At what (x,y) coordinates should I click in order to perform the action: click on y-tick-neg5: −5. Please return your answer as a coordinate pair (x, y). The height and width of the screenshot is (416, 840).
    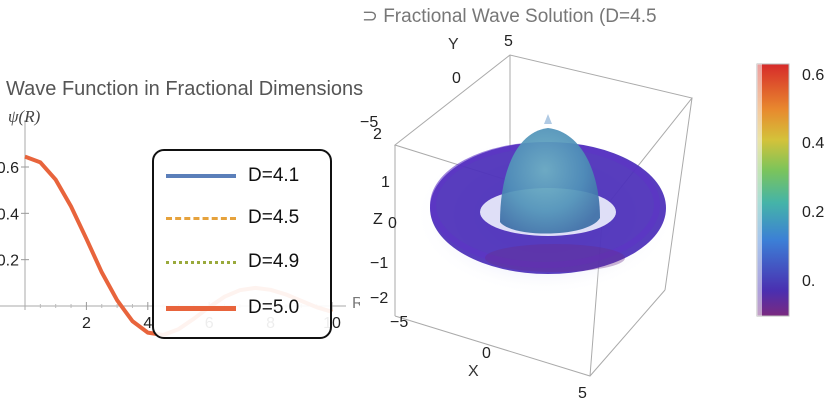
    Looking at the image, I should click on (369, 122).